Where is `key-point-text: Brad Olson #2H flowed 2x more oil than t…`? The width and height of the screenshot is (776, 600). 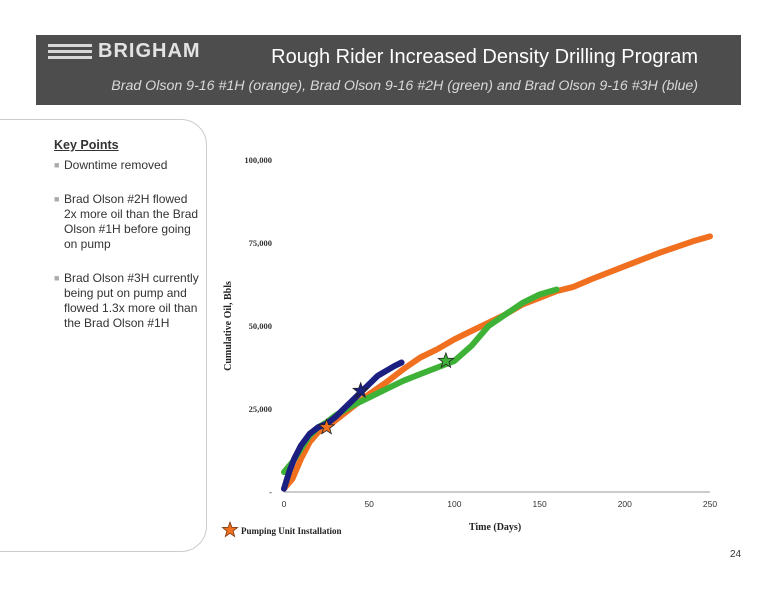
key-point-text: Brad Olson #2H flowed 2x more oil than t… is located at coordinates (131, 221).